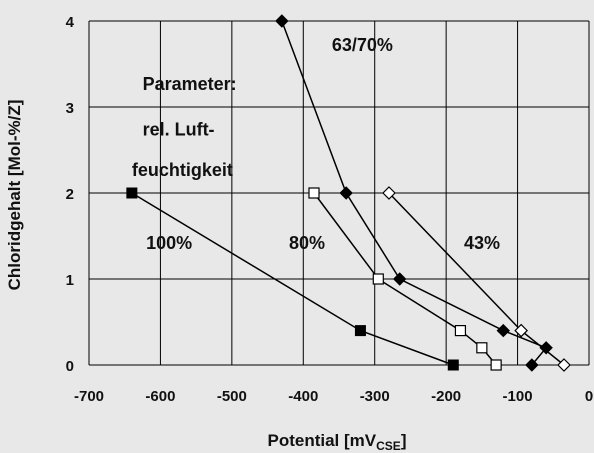 The width and height of the screenshot is (594, 453). What do you see at coordinates (160, 396) in the screenshot?
I see `x-tick-label: -600` at bounding box center [160, 396].